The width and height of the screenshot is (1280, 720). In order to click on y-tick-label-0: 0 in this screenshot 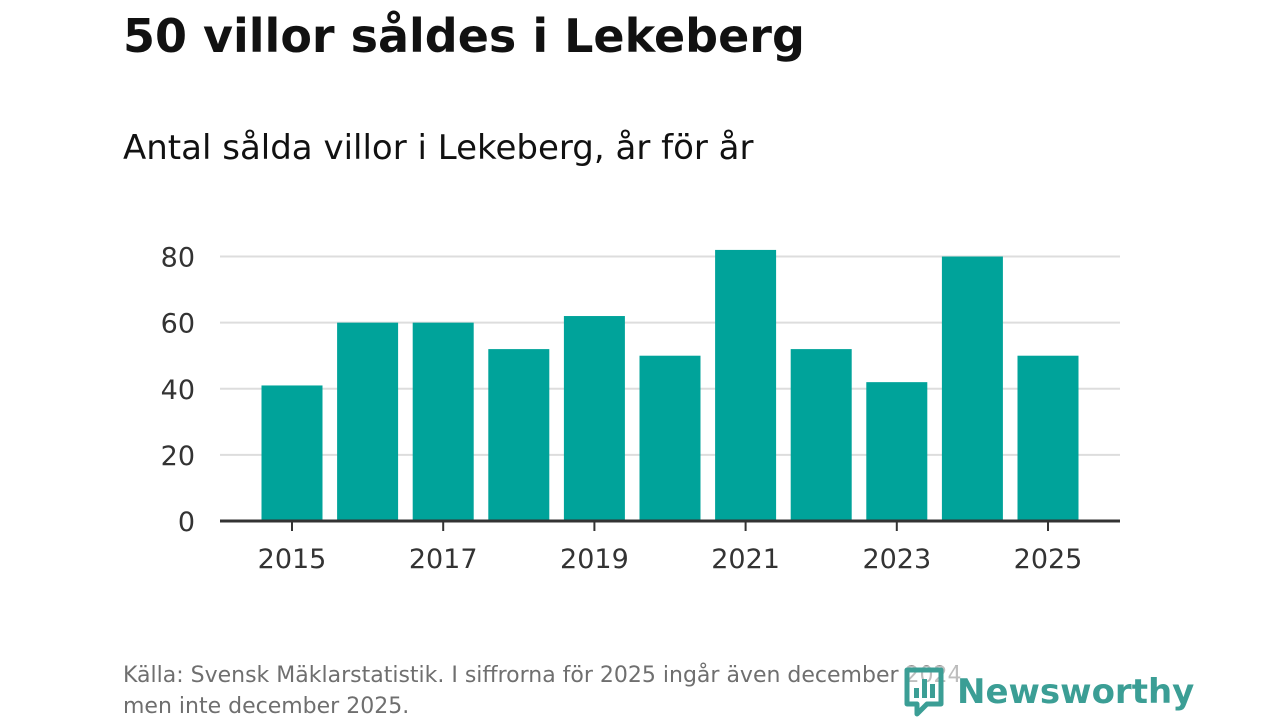, I will do `click(186, 522)`.